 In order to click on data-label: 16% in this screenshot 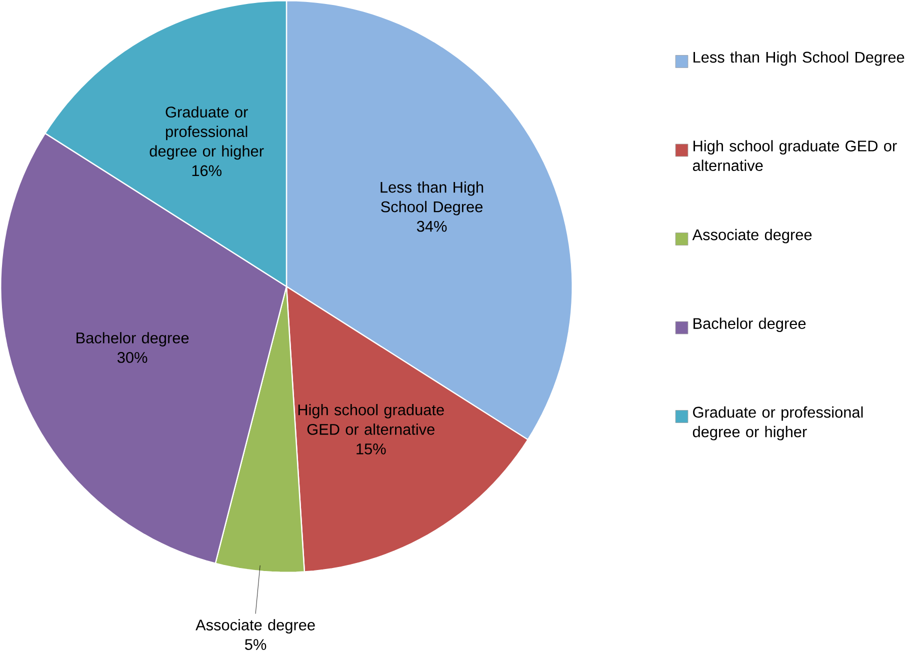, I will do `click(207, 170)`.